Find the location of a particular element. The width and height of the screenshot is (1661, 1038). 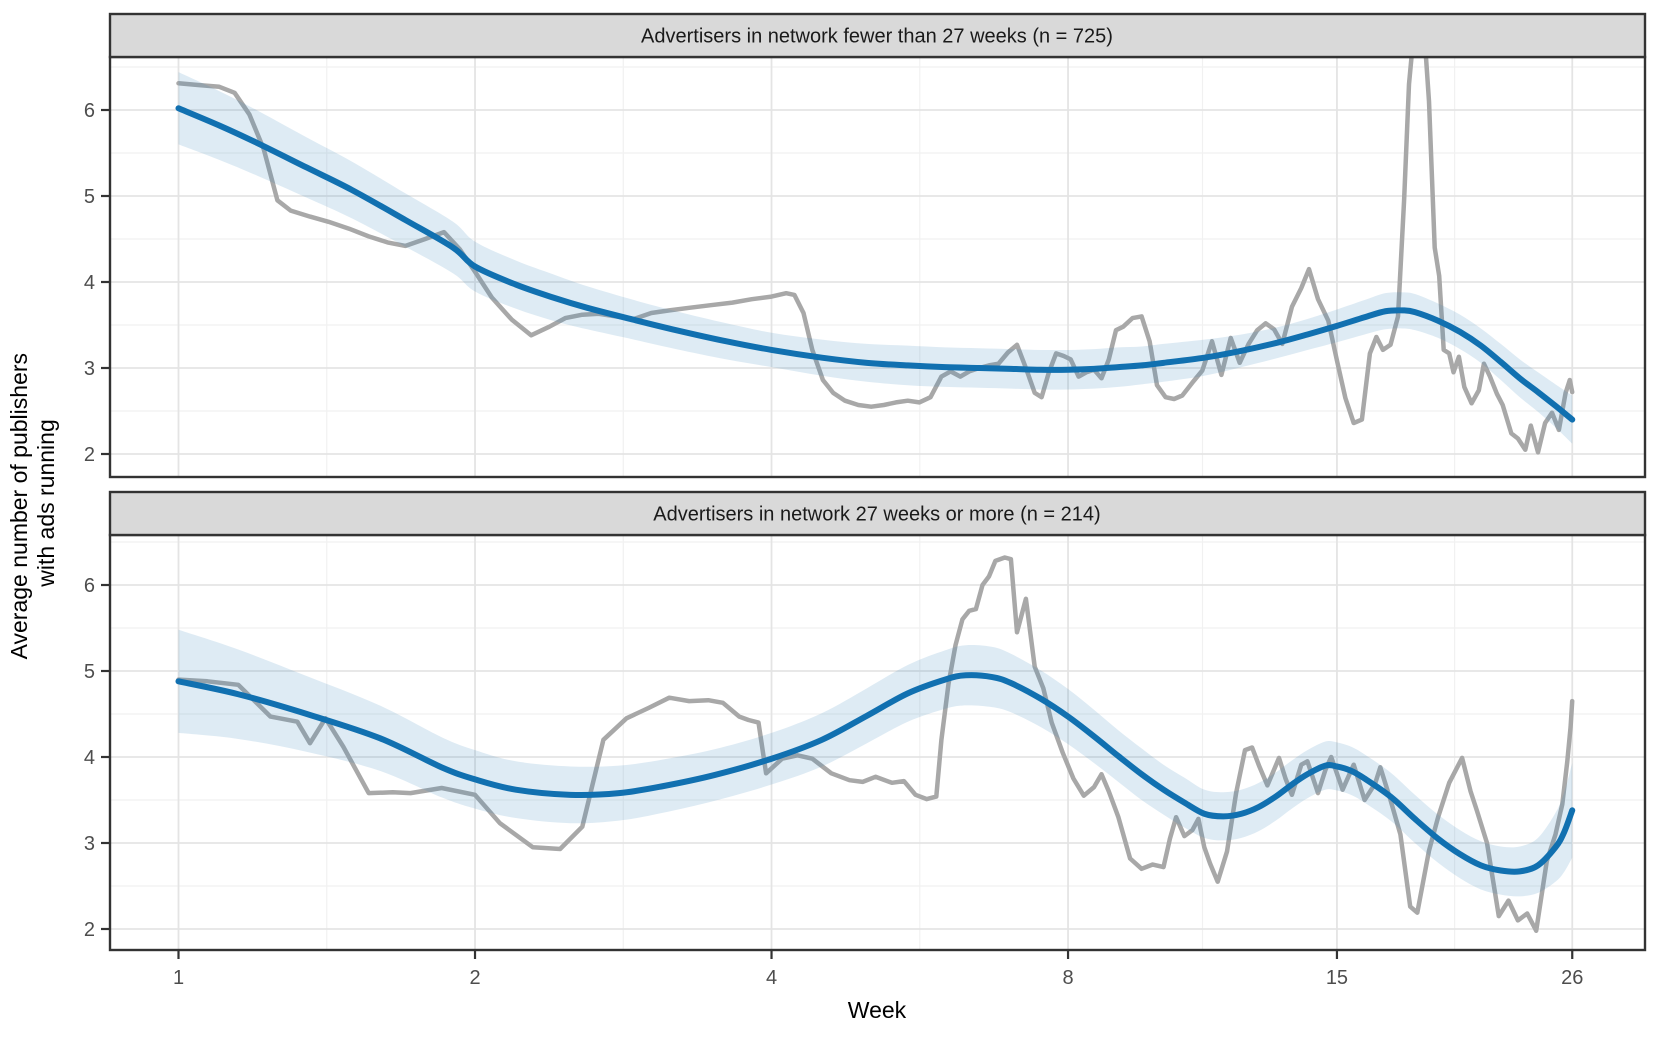

x-axis-title: Week is located at coordinates (877, 1010).